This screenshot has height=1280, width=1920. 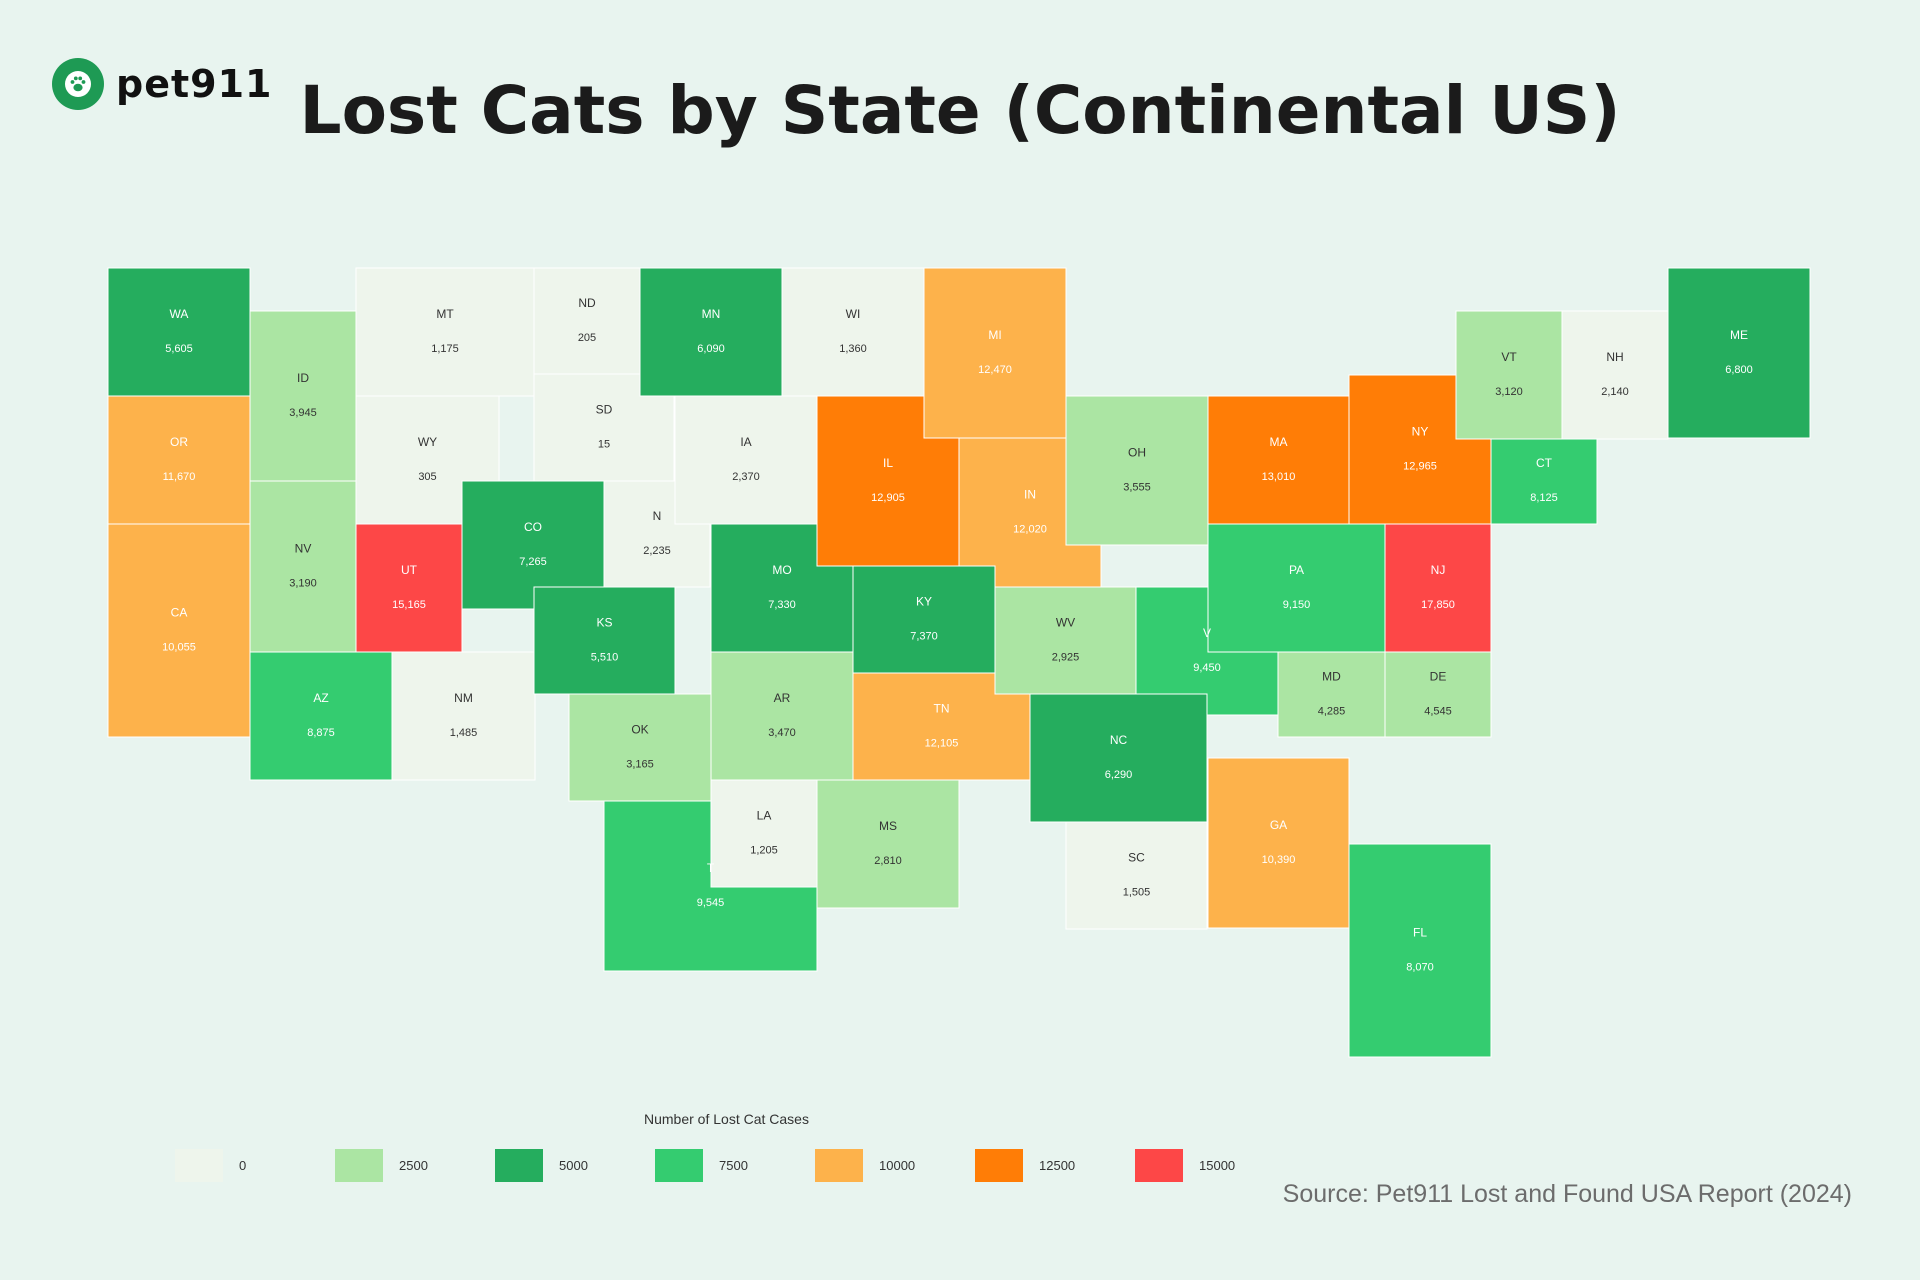 I want to click on state-label-mo: MO, so click(x=781, y=570).